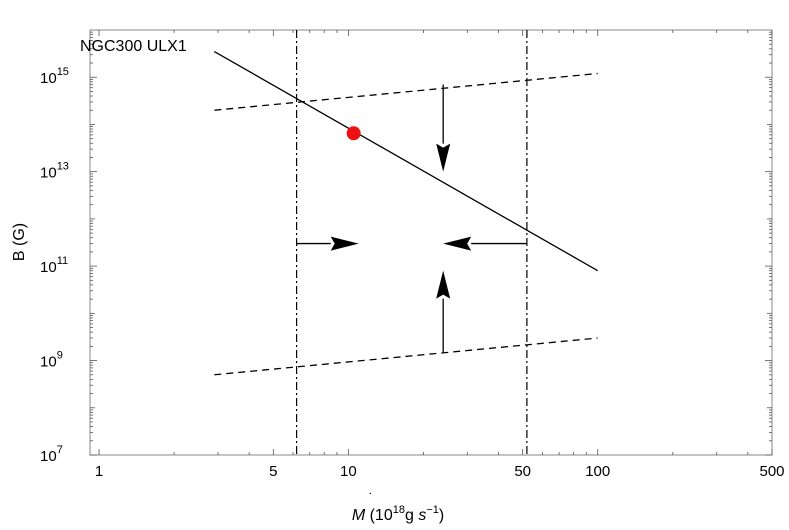  I want to click on y-tick-label: 10¹⁵, so click(54, 76).